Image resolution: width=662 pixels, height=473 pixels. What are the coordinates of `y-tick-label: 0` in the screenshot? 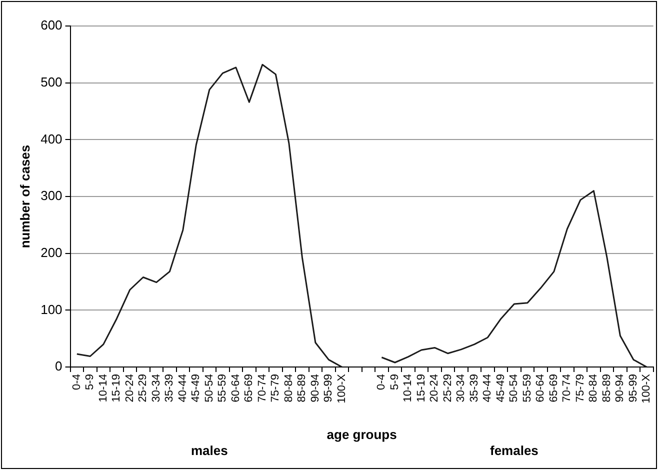 It's located at (58, 366).